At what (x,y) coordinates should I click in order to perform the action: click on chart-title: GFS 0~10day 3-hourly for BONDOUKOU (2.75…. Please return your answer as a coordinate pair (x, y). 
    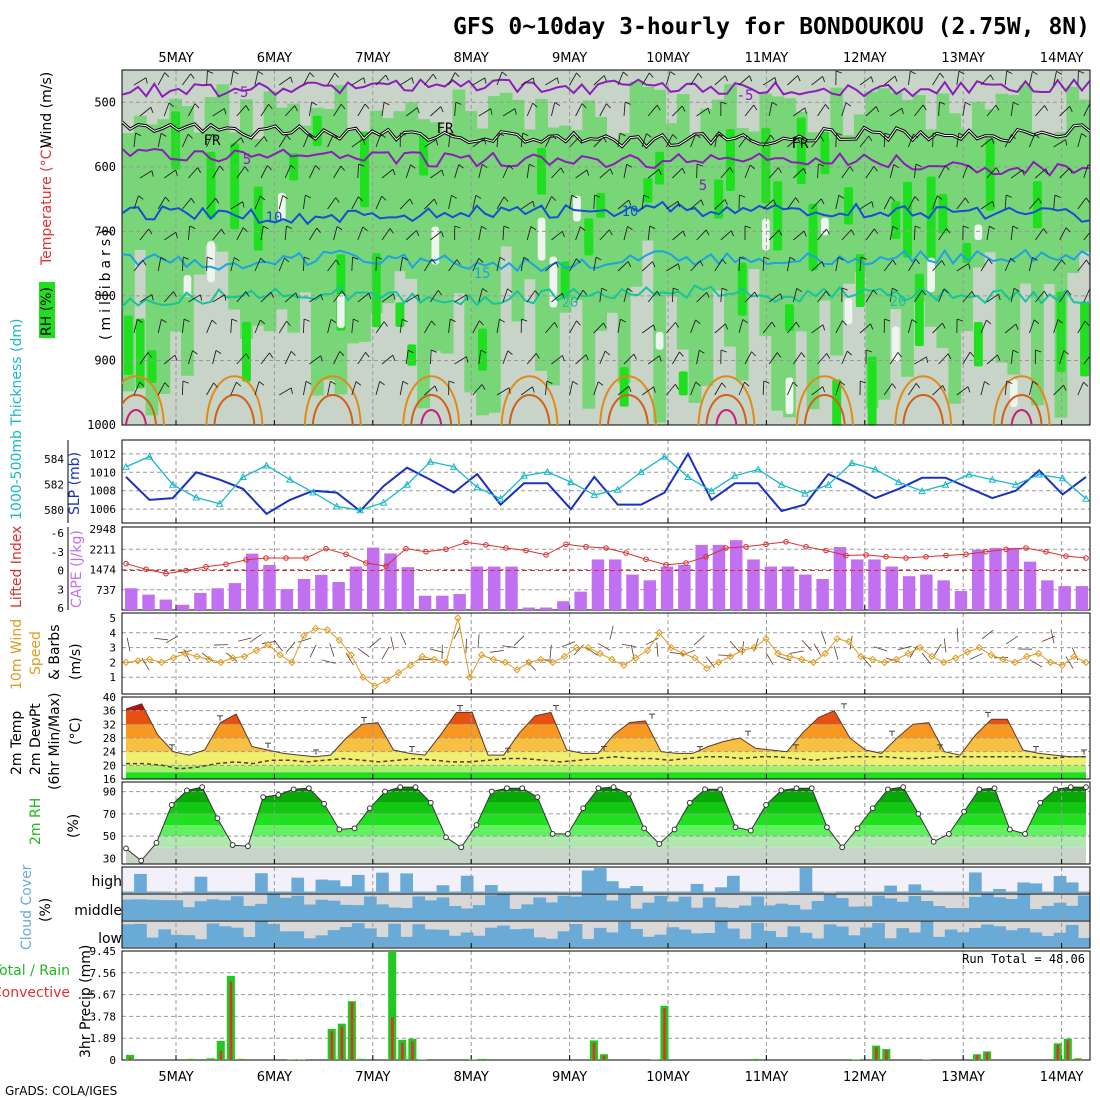
    Looking at the image, I should click on (771, 27).